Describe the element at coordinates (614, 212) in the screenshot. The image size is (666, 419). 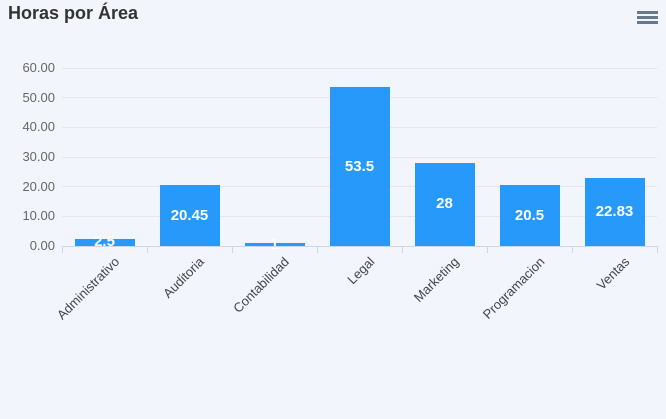
I see `bar-ventas` at that location.